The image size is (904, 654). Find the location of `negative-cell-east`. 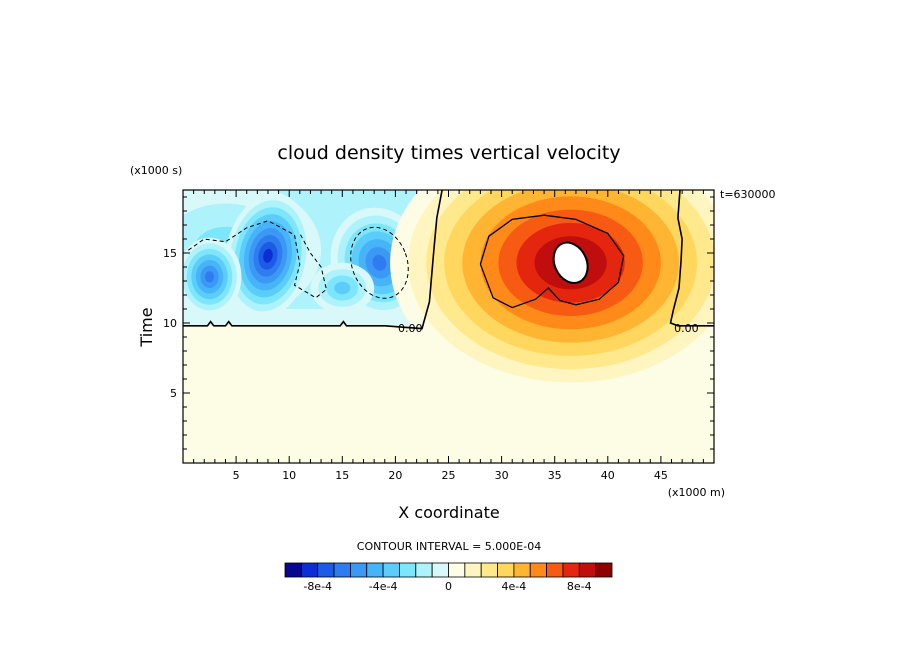

negative-cell-east is located at coordinates (379, 262).